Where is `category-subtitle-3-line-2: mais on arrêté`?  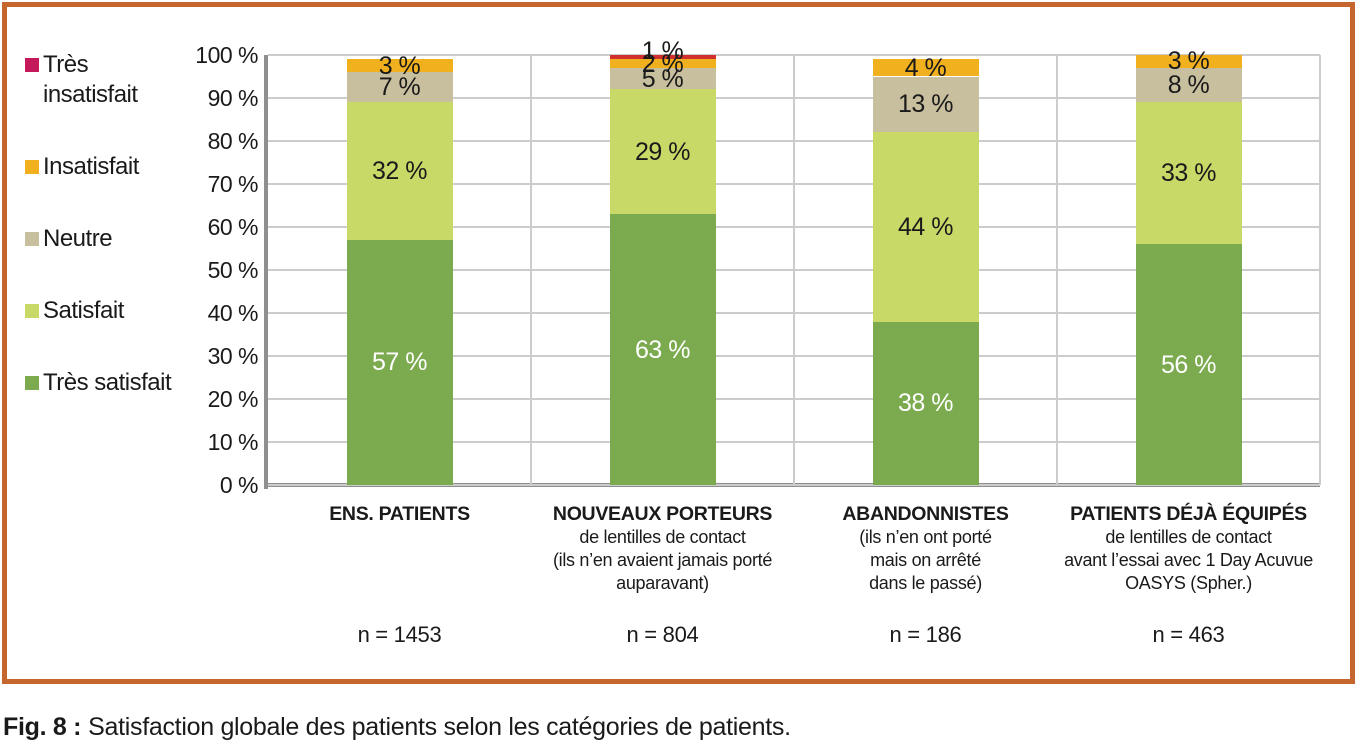 category-subtitle-3-line-2: mais on arrêté is located at coordinates (925, 560).